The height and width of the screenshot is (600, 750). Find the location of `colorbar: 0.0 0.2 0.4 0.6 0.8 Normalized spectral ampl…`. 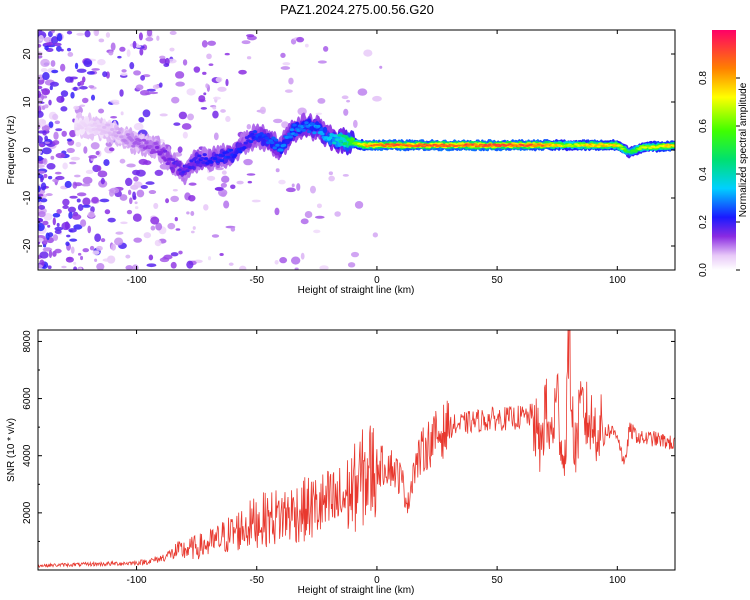

colorbar: 0.0 0.2 0.4 0.6 0.8 Normalized spectral ampl… is located at coordinates (723, 153).